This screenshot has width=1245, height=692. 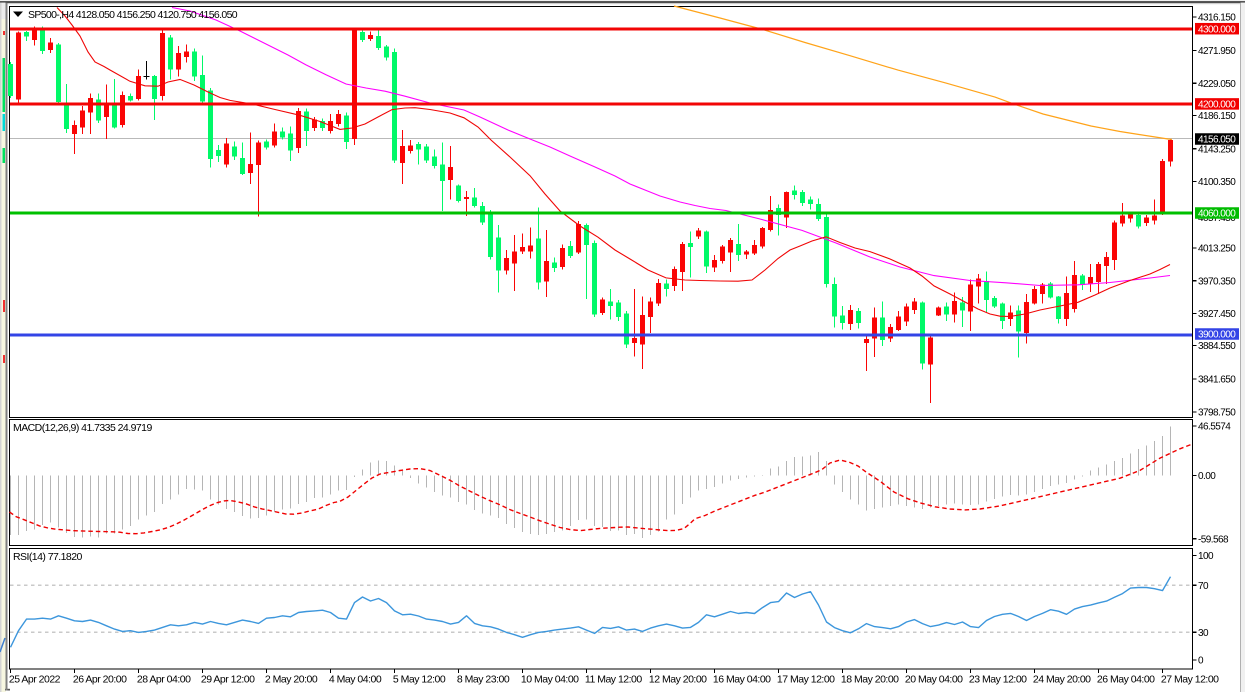 I want to click on svg-text: 4300.000, so click(x=1217, y=29).